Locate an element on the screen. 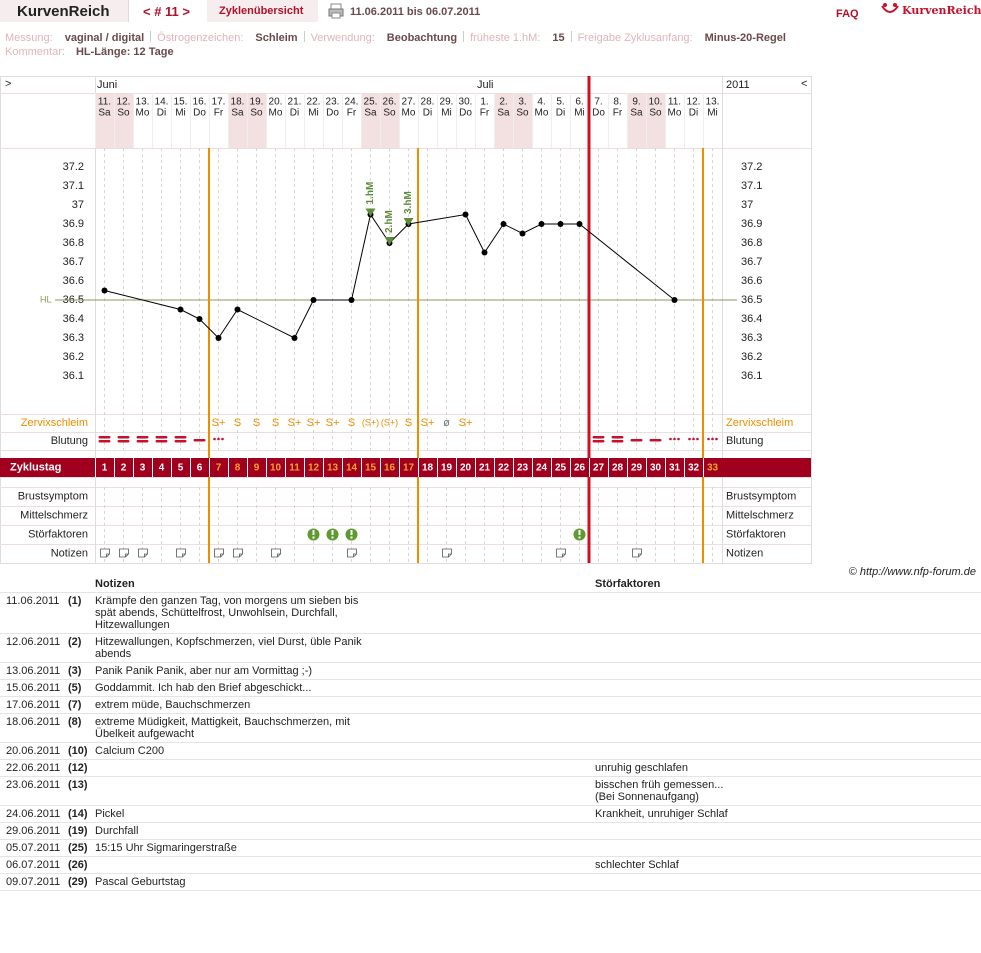 Image resolution: width=981 pixels, height=953 pixels. note-text: 15:15 Uhr Sigmaringerstraße is located at coordinates (345, 848).